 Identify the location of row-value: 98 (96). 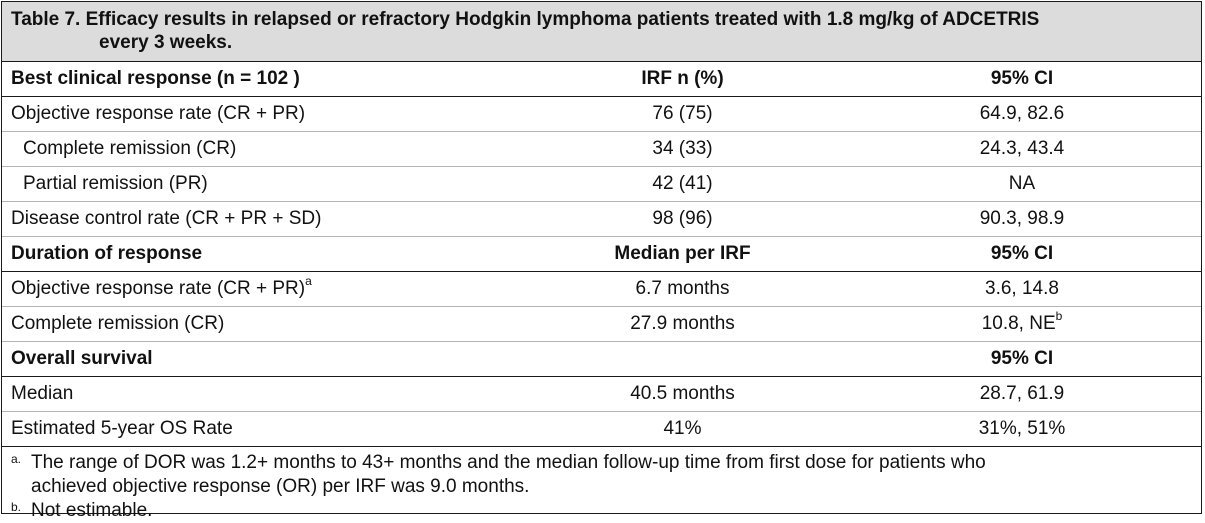
(682, 219).